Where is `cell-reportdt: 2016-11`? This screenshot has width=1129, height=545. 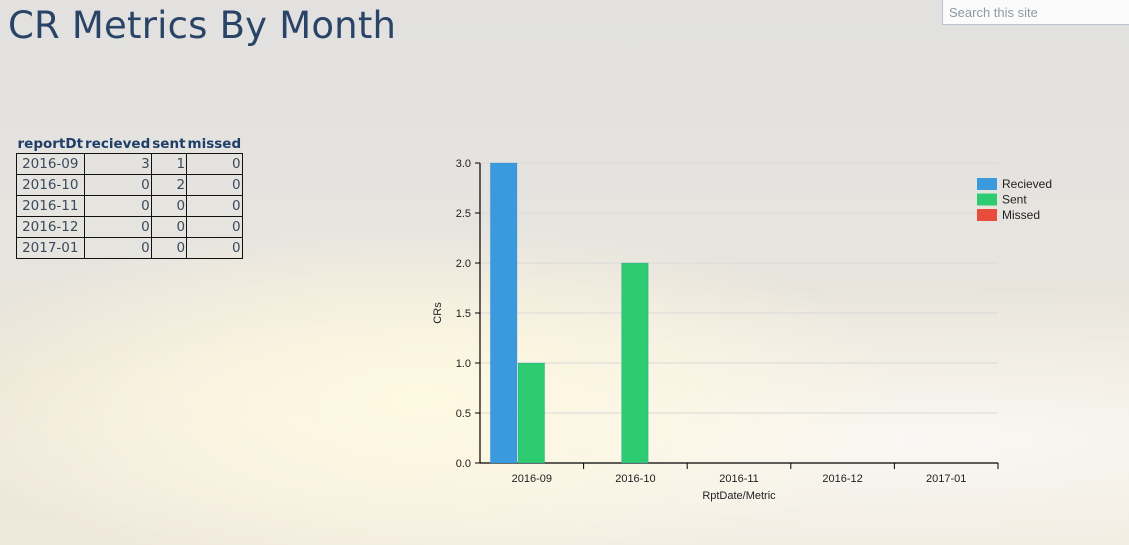
cell-reportdt: 2016-11 is located at coordinates (50, 206).